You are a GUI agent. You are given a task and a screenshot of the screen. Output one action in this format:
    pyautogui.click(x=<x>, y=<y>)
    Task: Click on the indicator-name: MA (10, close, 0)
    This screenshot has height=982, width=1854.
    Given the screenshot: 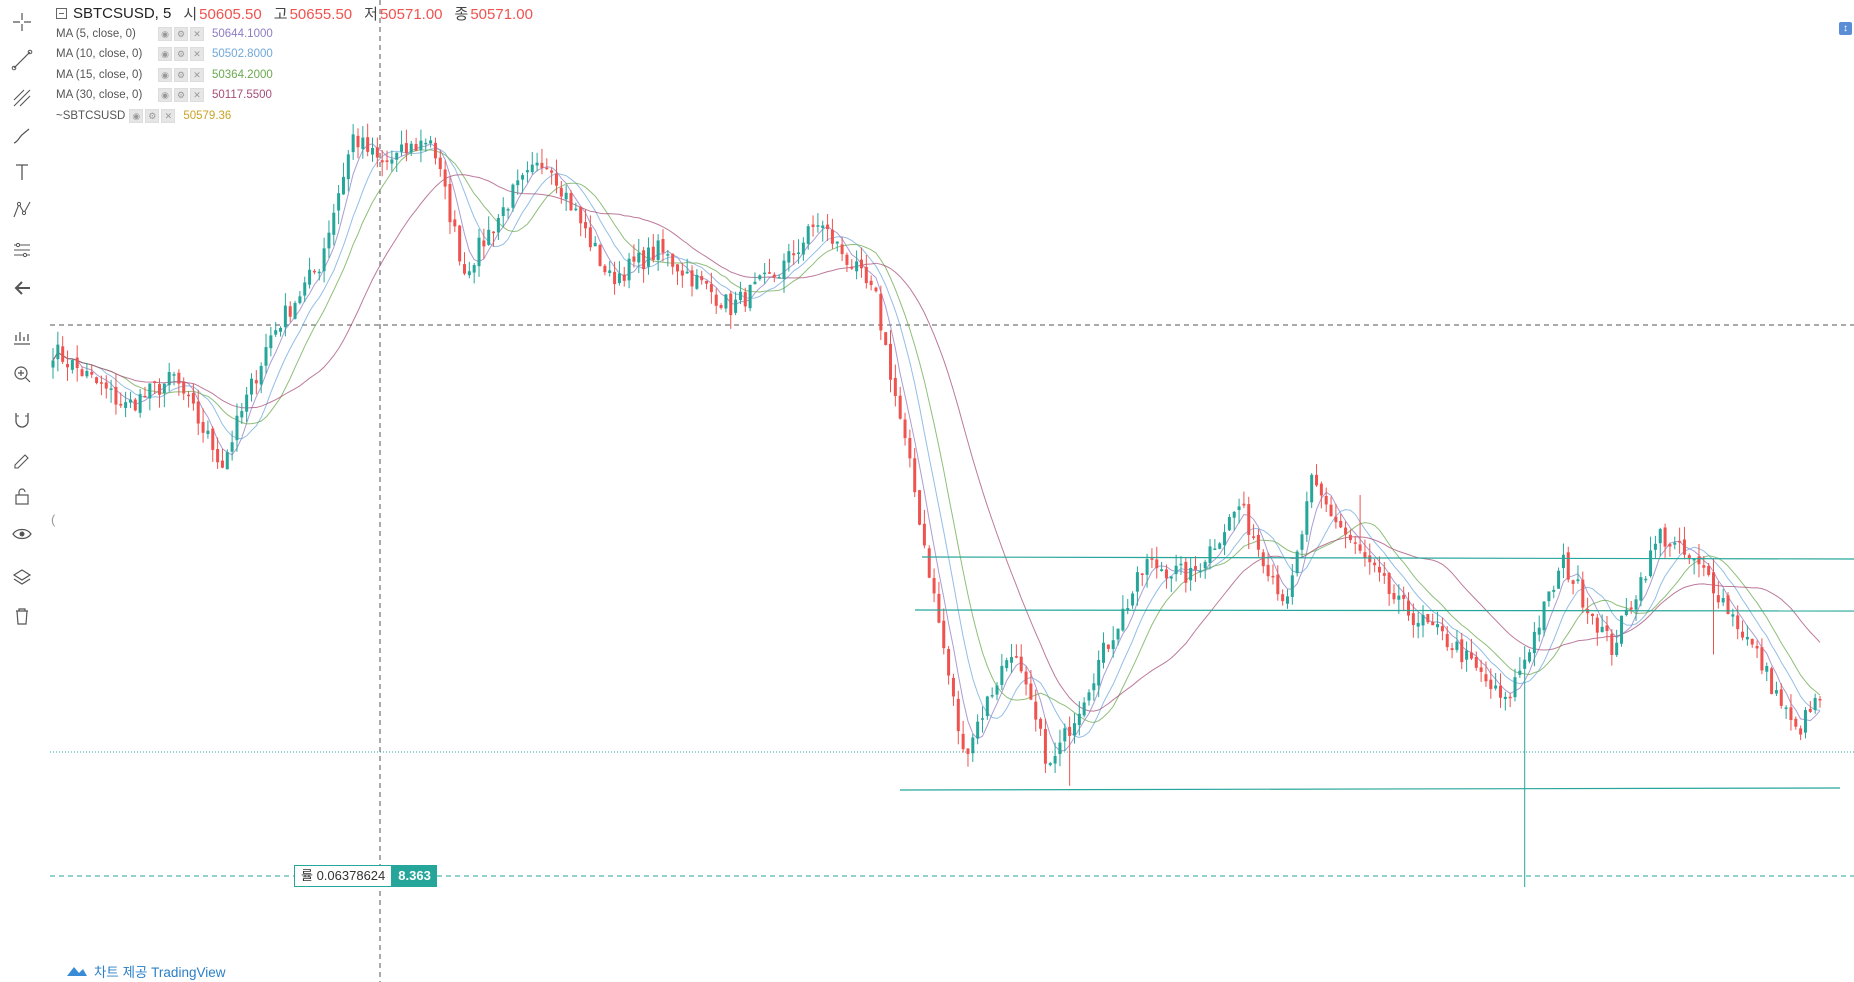 What is the action you would take?
    pyautogui.click(x=99, y=54)
    